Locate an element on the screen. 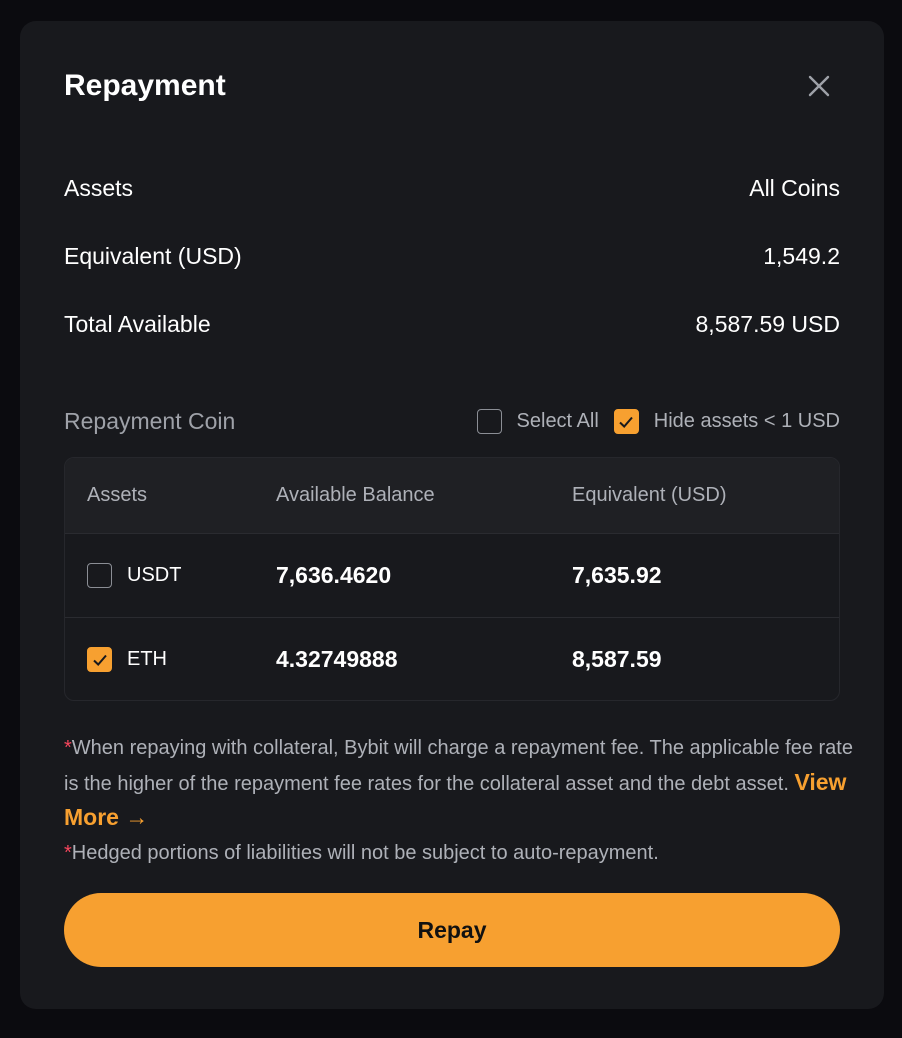 The height and width of the screenshot is (1038, 902). asset-name: USDT is located at coordinates (154, 575).